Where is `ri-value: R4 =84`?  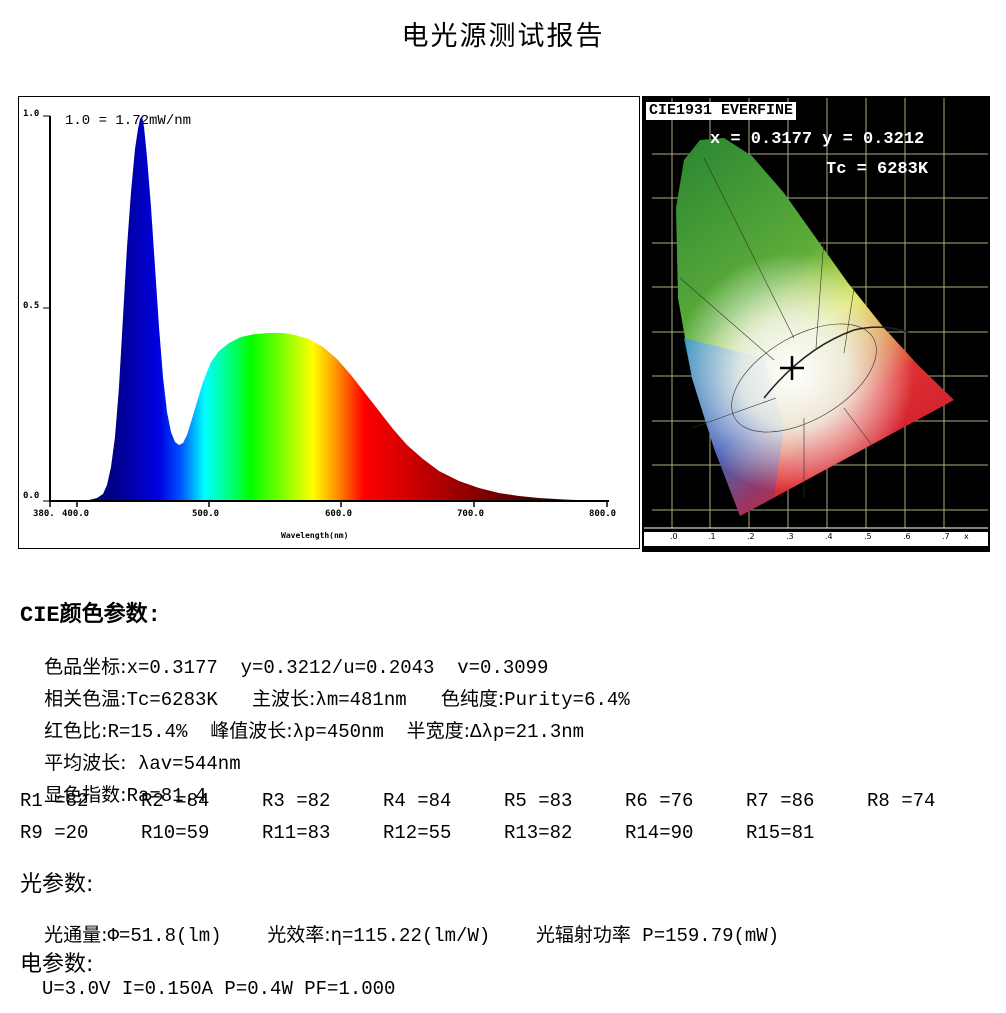
ri-value: R4 =84 is located at coordinates (417, 801).